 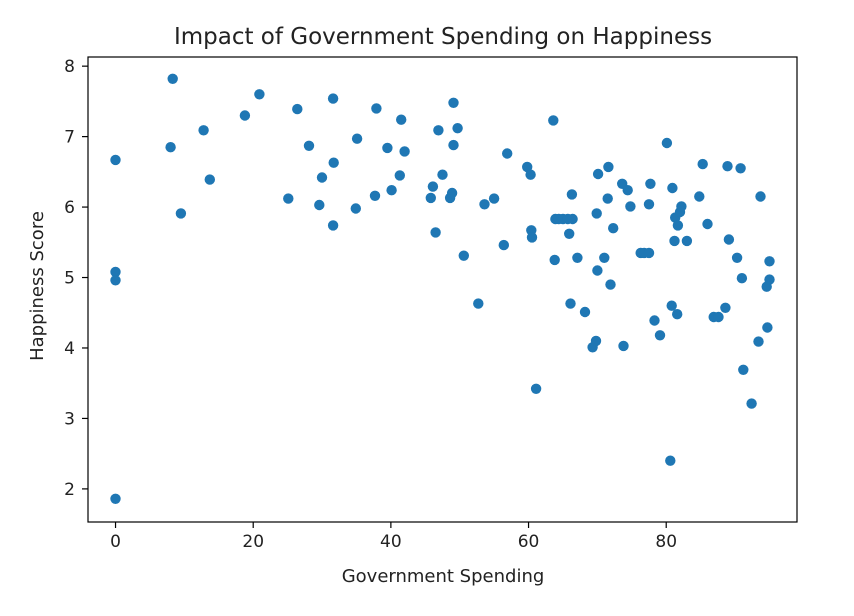 What do you see at coordinates (529, 542) in the screenshot?
I see `x-tick-label: 60` at bounding box center [529, 542].